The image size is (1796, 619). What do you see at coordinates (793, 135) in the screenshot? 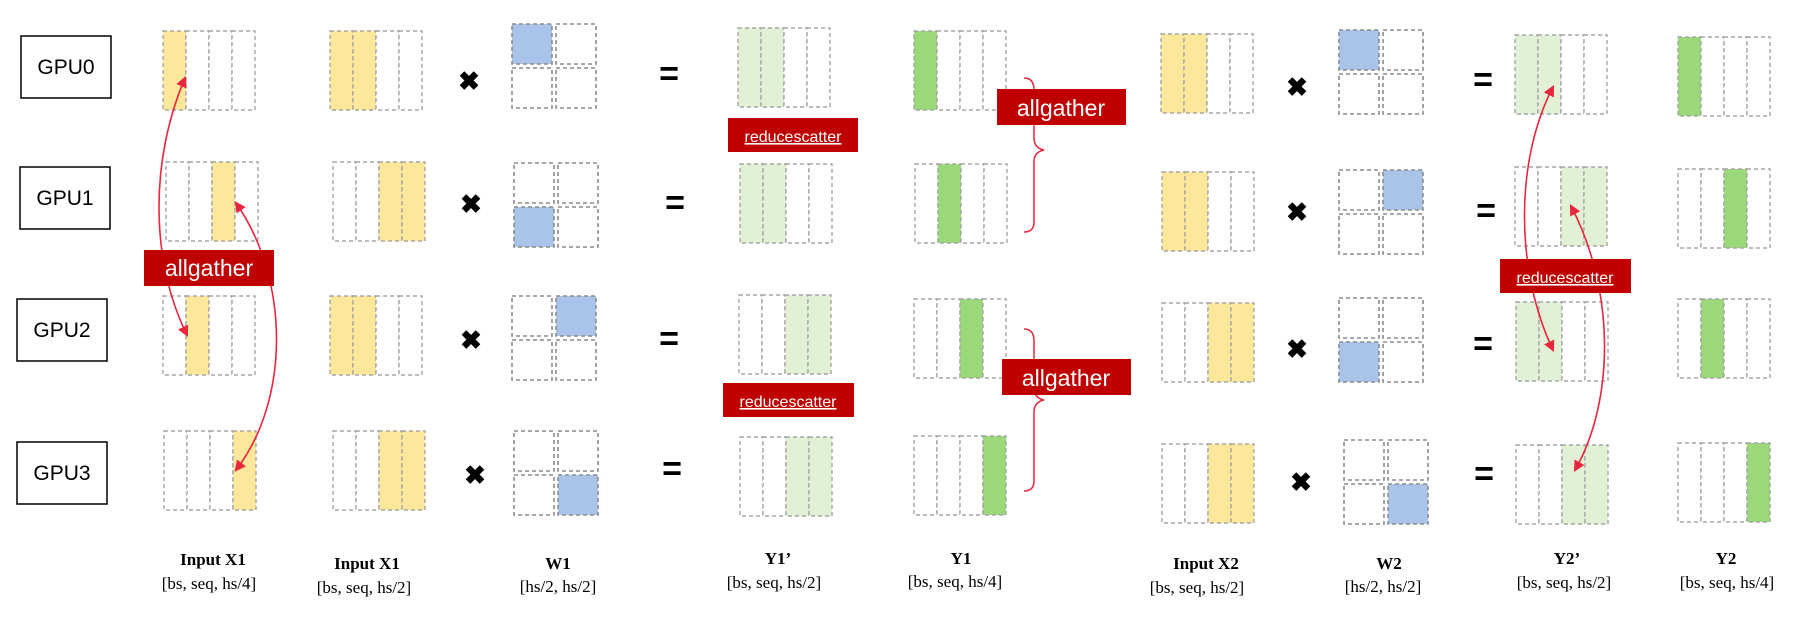
I see `reducescatter-y1-top-banner: reducescatter` at bounding box center [793, 135].